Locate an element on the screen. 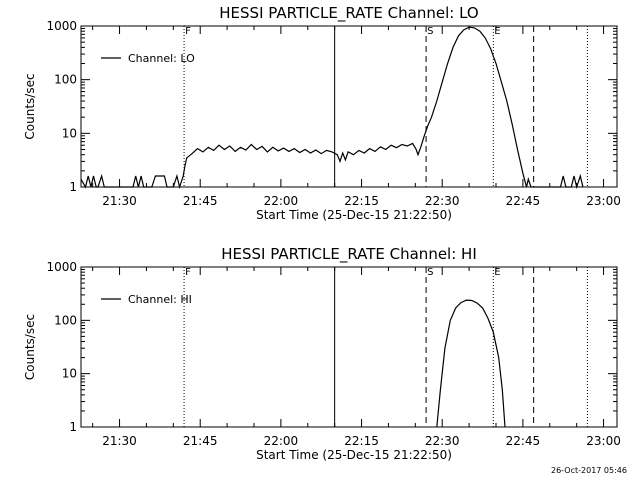 The width and height of the screenshot is (640, 480). series-line is located at coordinates (471, 363).